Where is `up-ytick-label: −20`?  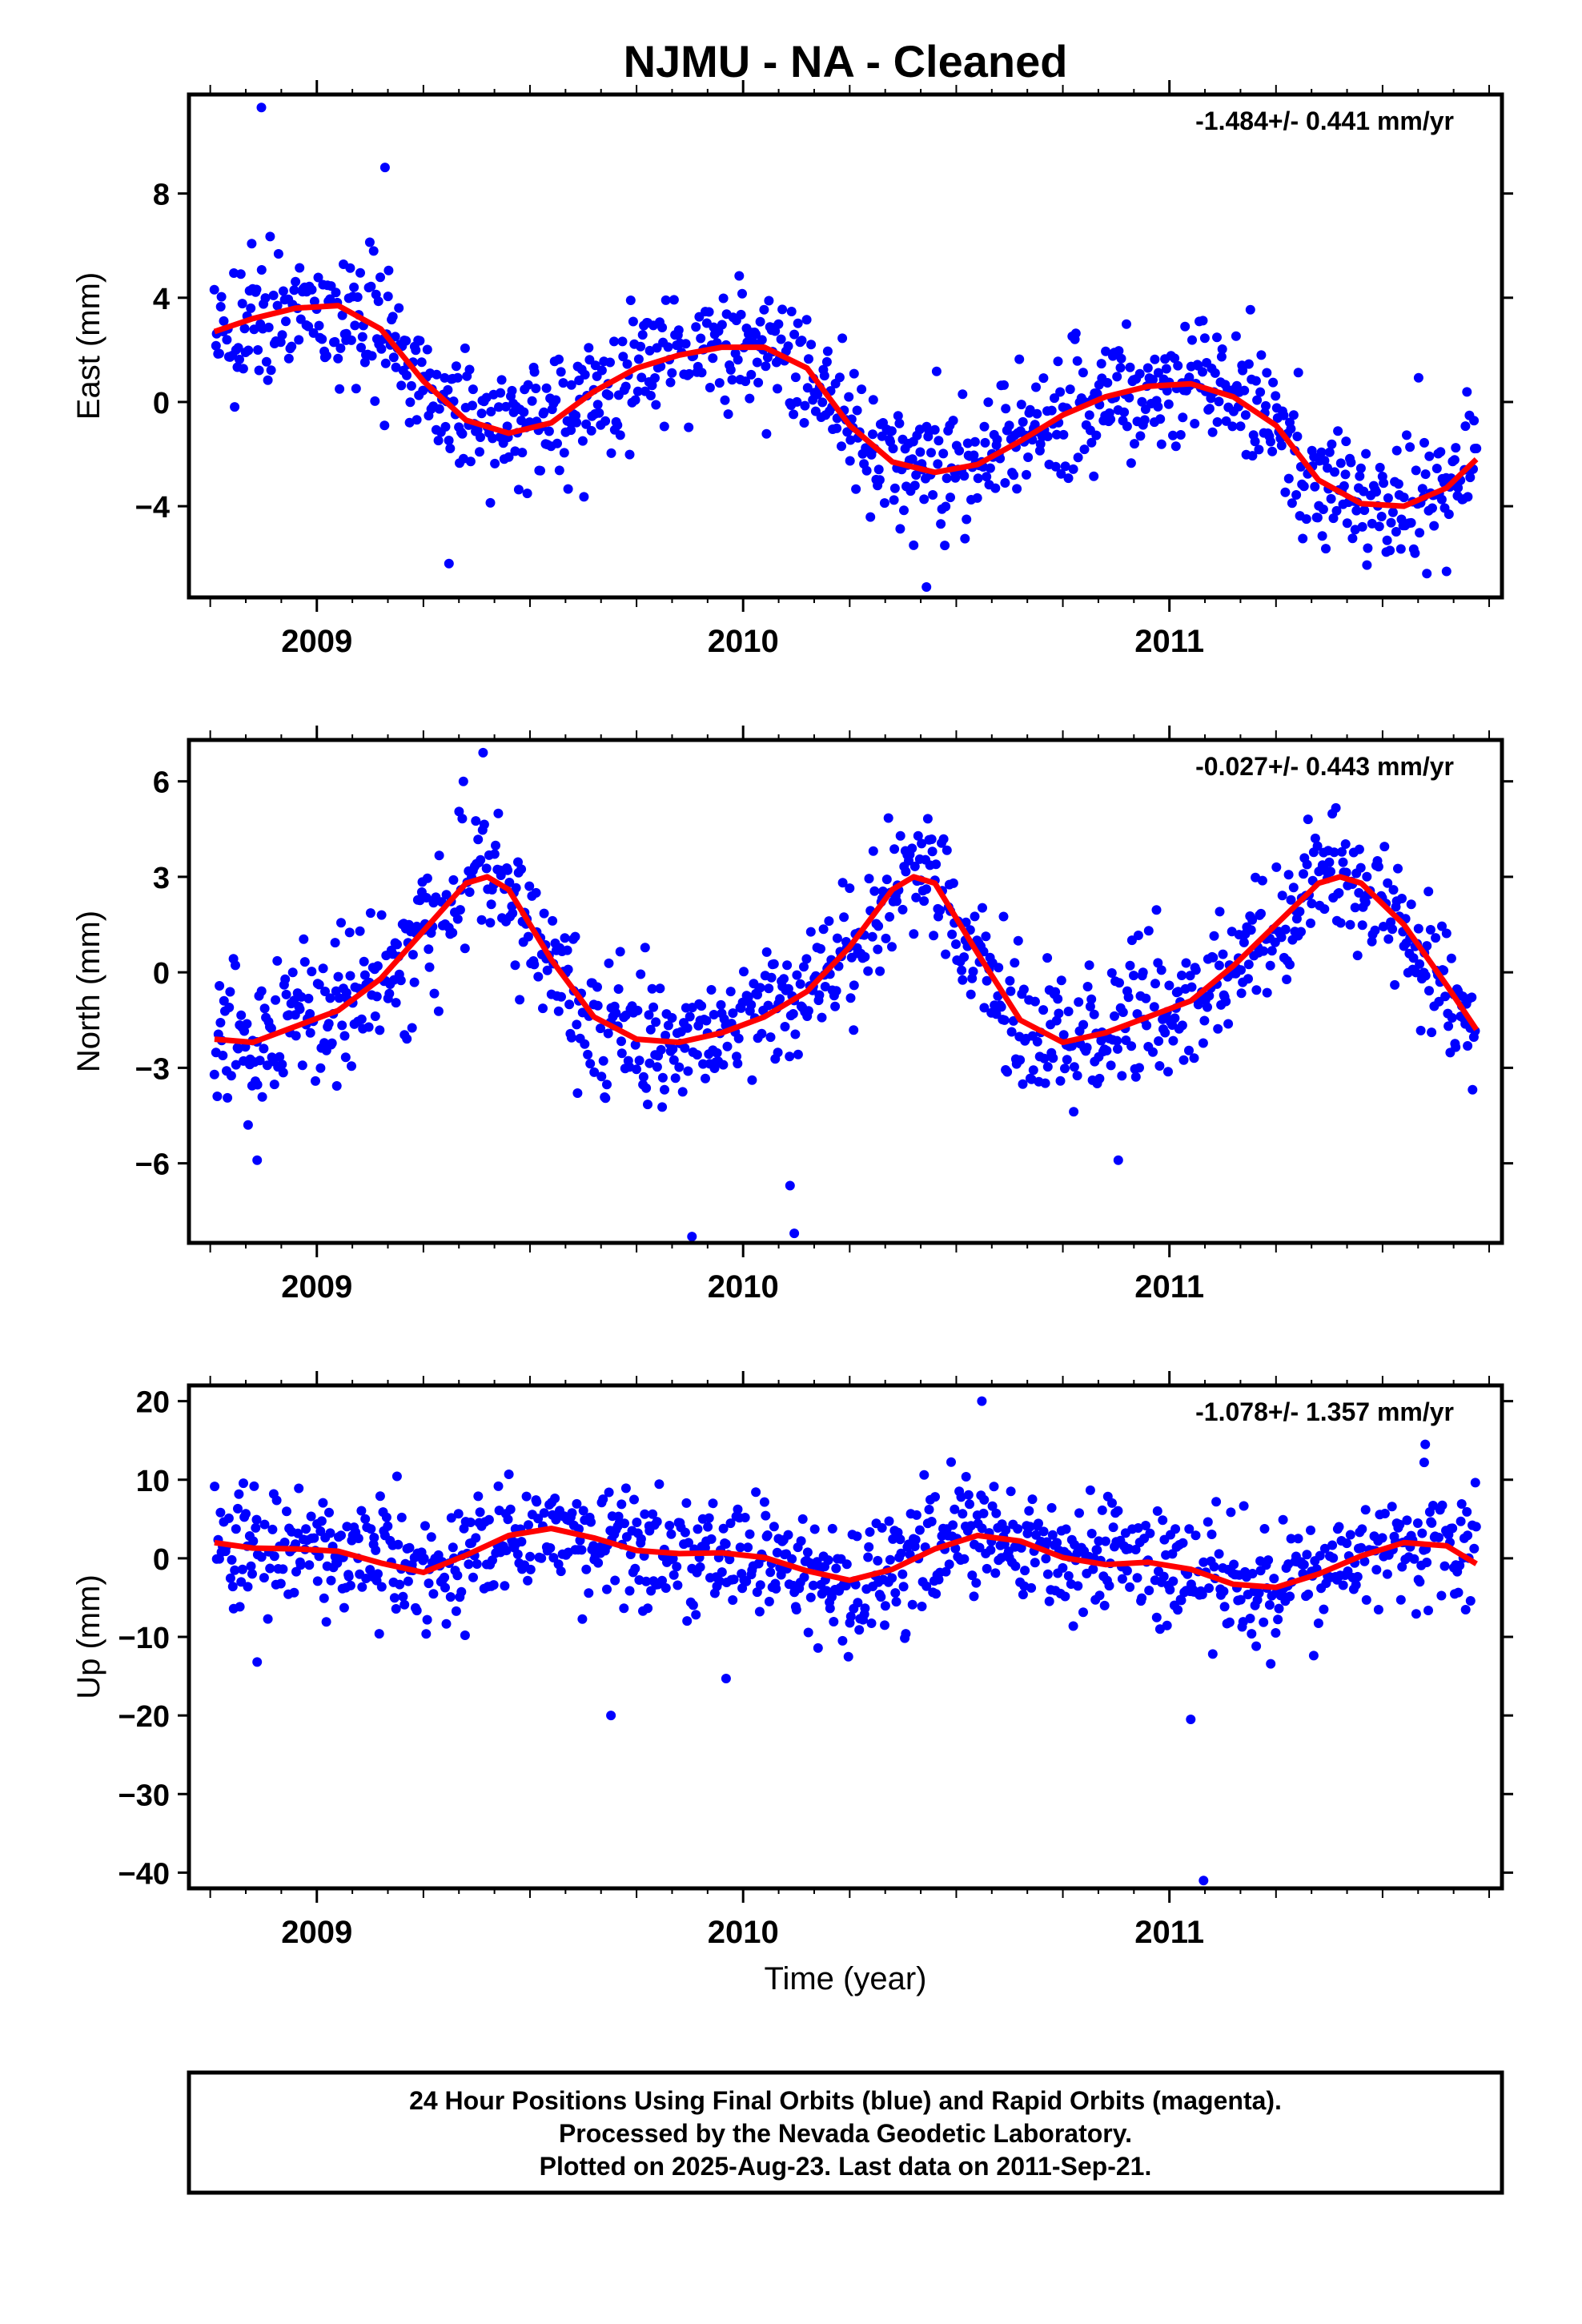
up-ytick-label: −20 is located at coordinates (144, 1717).